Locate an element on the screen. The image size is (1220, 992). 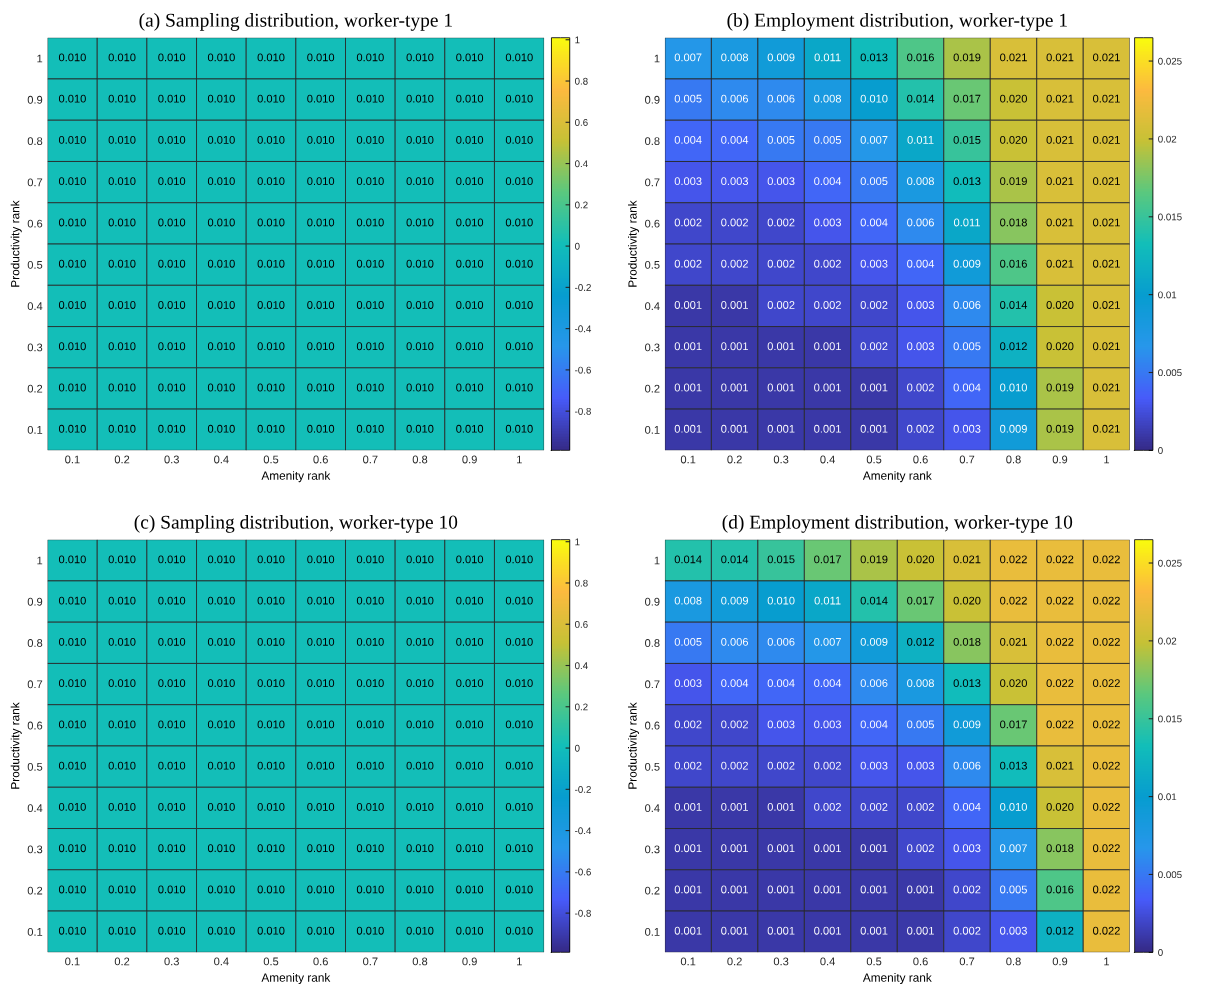
data-label: 0.017 is located at coordinates (1013, 724).